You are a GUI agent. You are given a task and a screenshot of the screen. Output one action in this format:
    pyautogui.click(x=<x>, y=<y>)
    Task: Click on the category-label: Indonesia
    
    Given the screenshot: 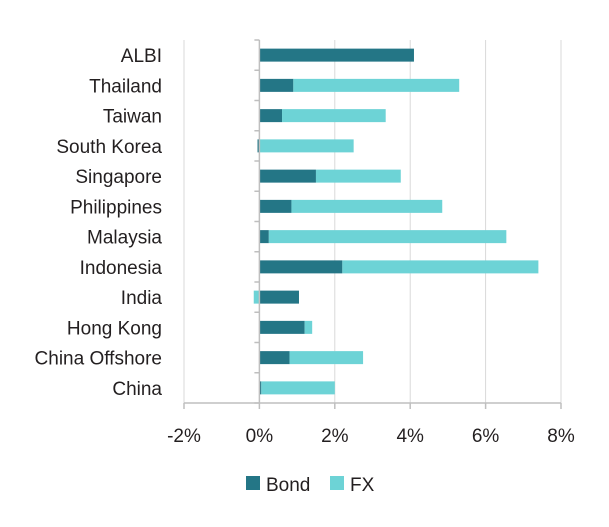 What is the action you would take?
    pyautogui.click(x=121, y=268)
    